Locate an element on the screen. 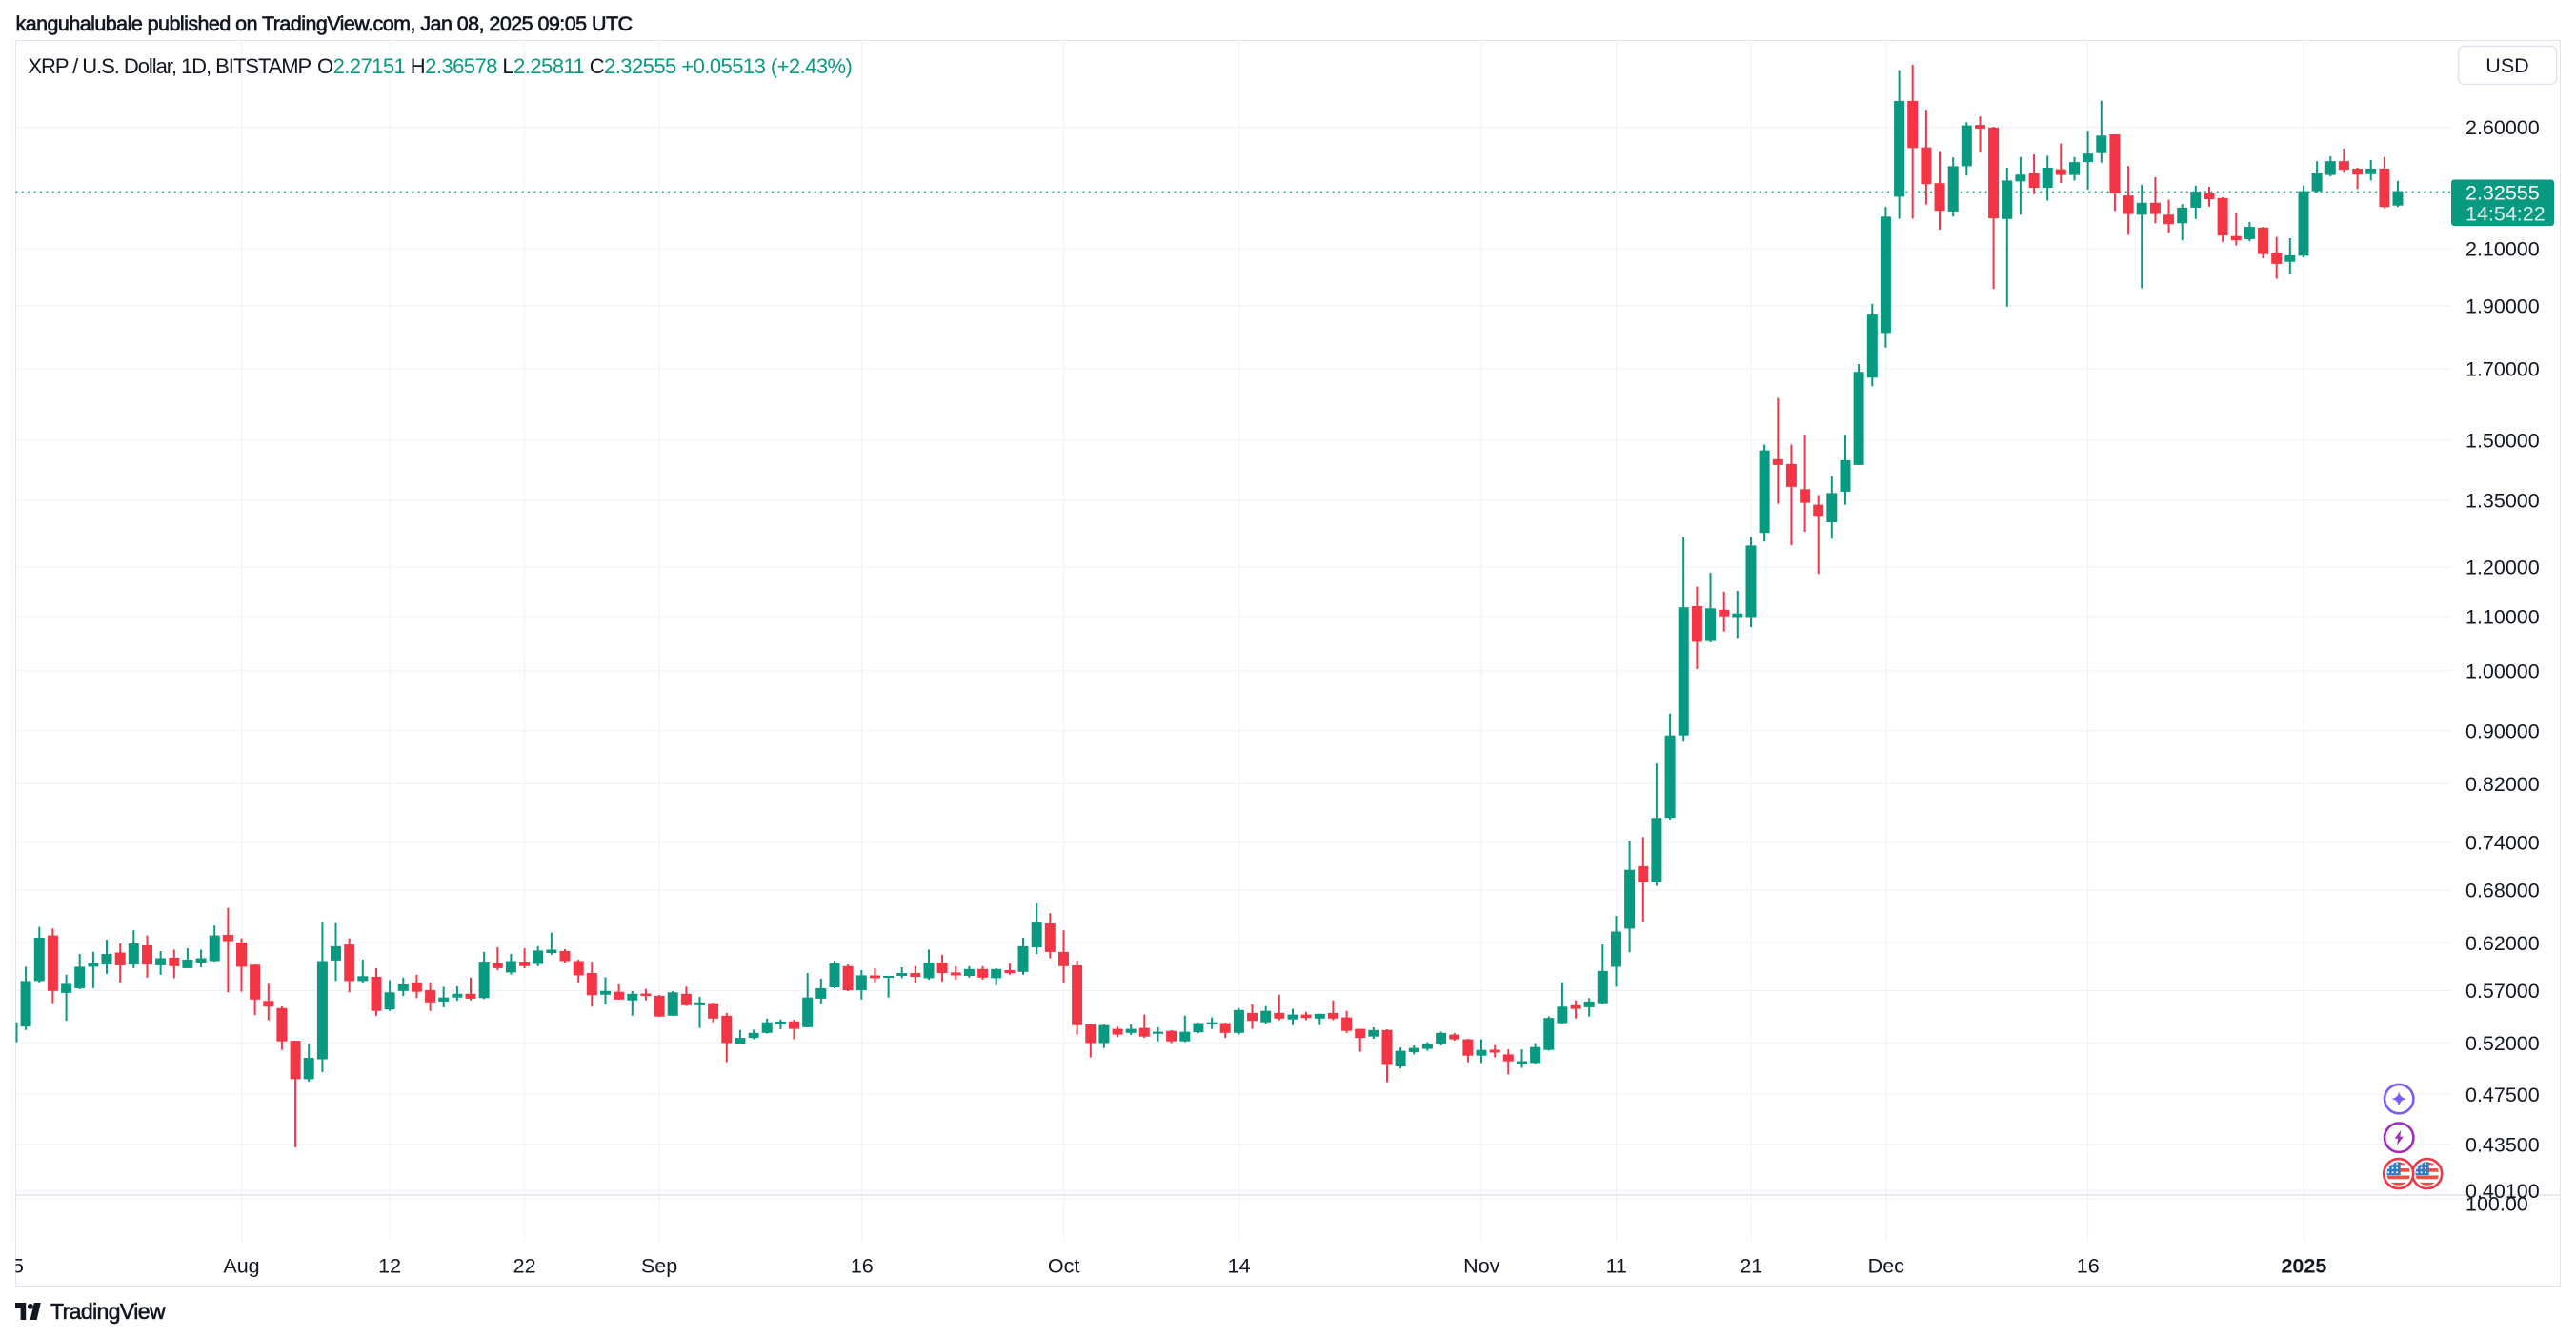  svg-text: USD is located at coordinates (2506, 65).